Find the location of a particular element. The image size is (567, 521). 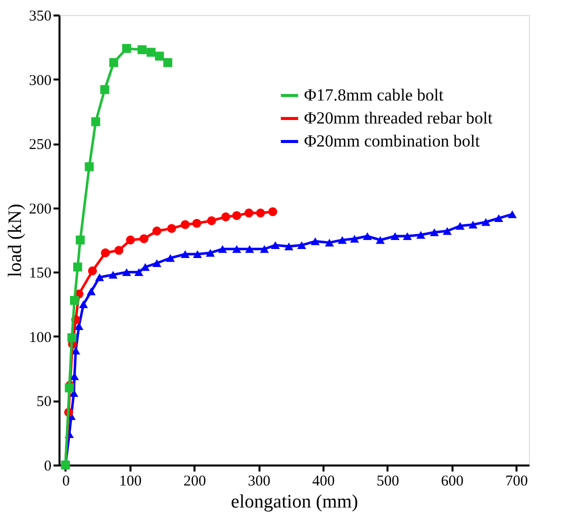

x-tick-label: 0 is located at coordinates (66, 482).